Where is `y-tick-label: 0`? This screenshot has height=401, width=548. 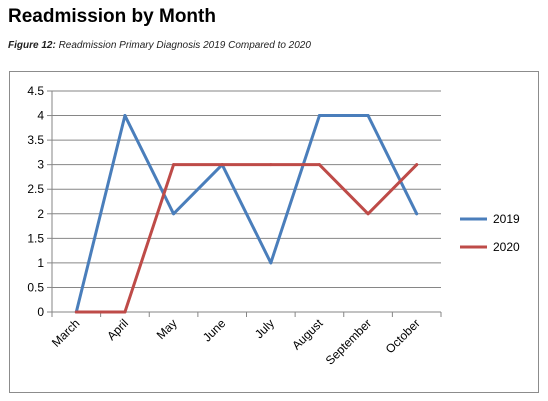 y-tick-label: 0 is located at coordinates (40, 312).